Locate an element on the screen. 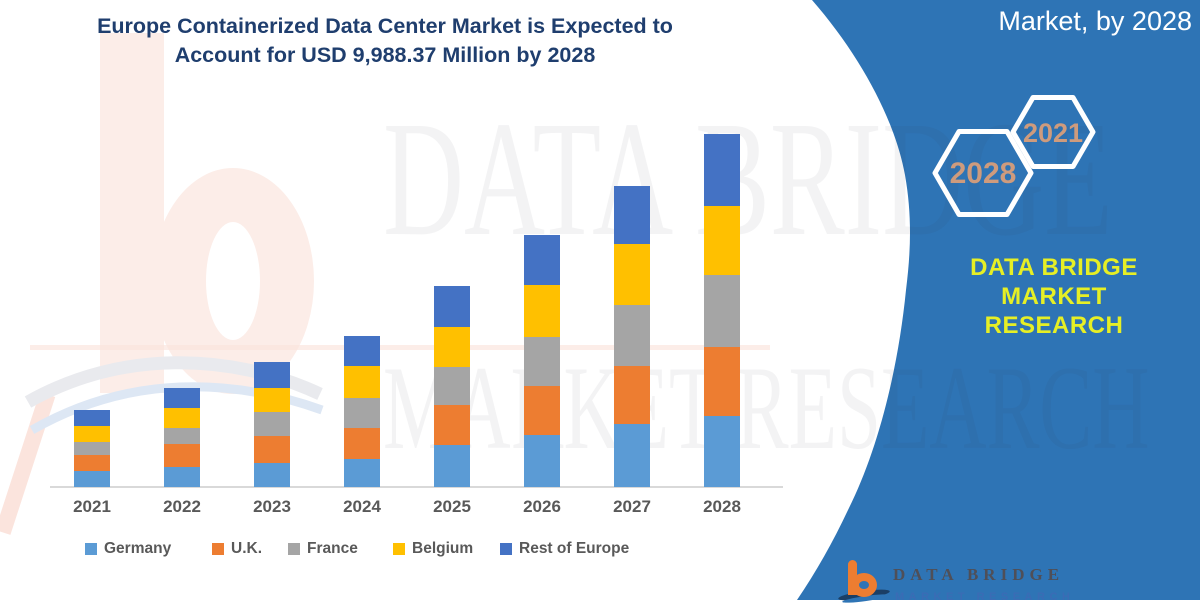 Image resolution: width=1200 pixels, height=604 pixels. bar-segment-2023-u-k- is located at coordinates (272, 449).